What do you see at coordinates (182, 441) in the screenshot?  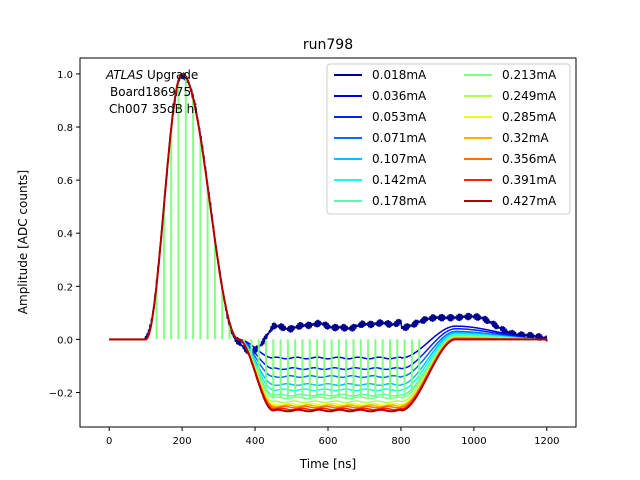 I see `x-tick-label: 200` at bounding box center [182, 441].